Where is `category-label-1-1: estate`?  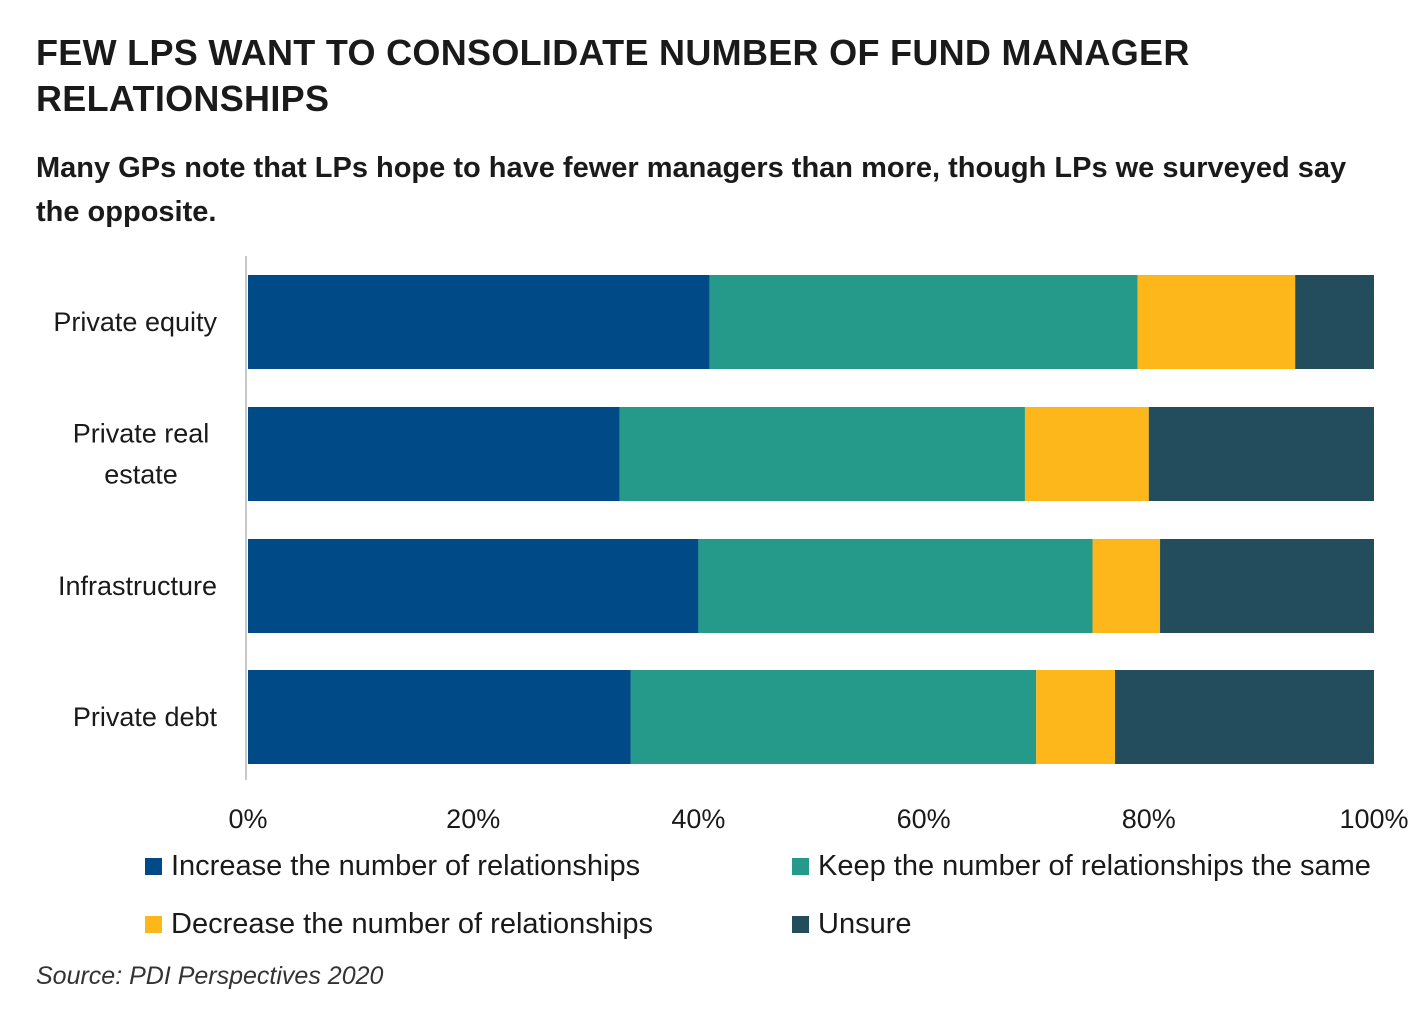
category-label-1-1: estate is located at coordinates (141, 475).